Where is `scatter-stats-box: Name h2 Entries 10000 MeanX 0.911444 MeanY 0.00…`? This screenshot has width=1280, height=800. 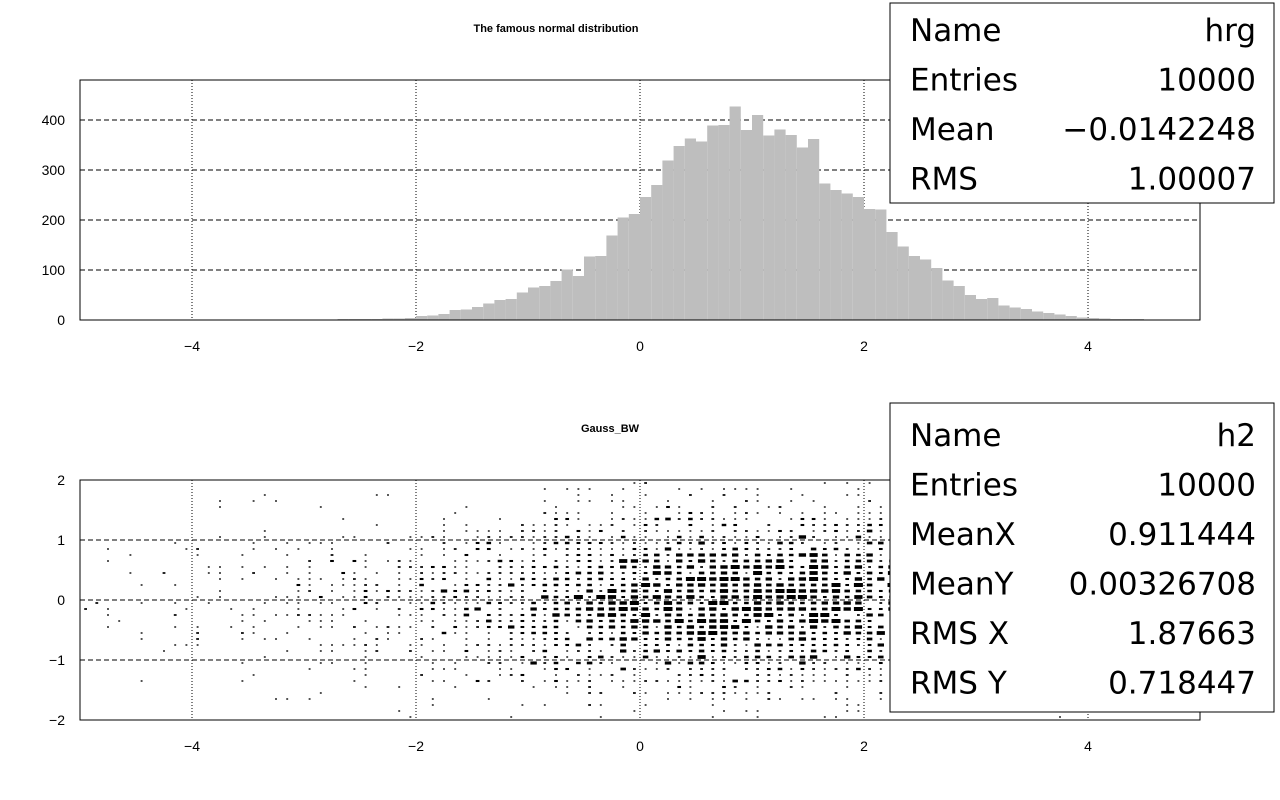 scatter-stats-box: Name h2 Entries 10000 MeanX 0.911444 MeanY 0.00… is located at coordinates (1082, 557).